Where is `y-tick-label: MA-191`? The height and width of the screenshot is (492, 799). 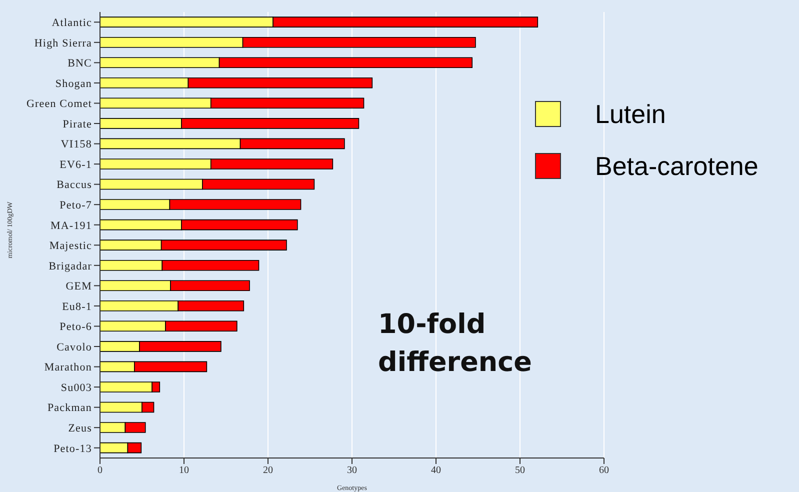 y-tick-label: MA-191 is located at coordinates (71, 226).